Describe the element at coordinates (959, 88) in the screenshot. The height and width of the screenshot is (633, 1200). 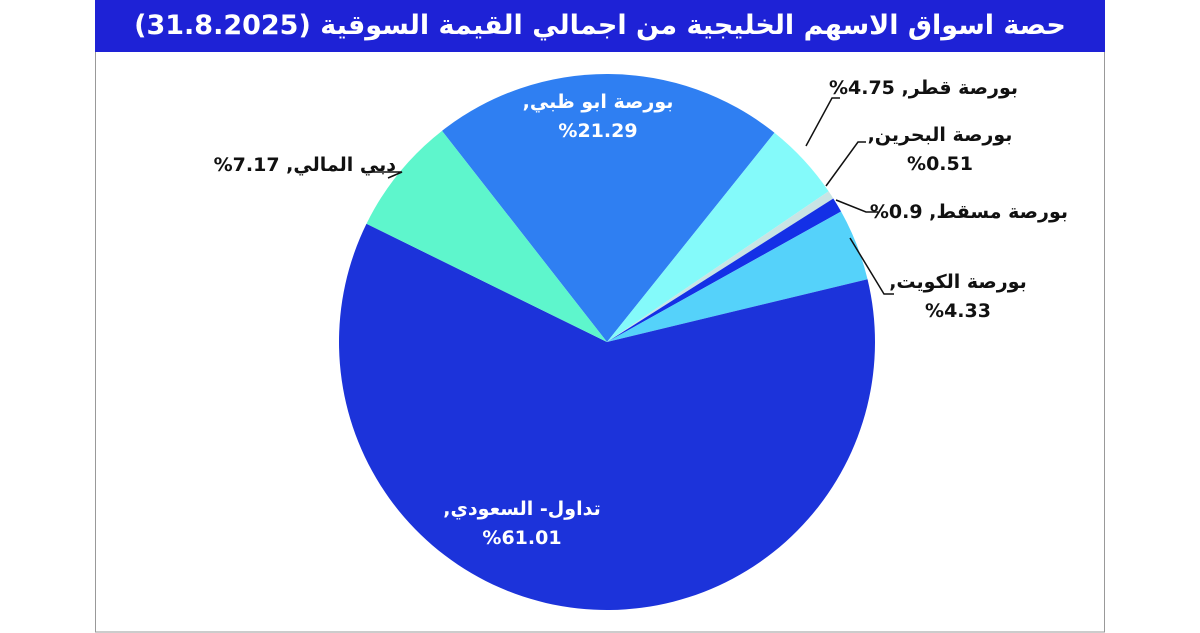
I see `category-label: بورصة قطر,` at that location.